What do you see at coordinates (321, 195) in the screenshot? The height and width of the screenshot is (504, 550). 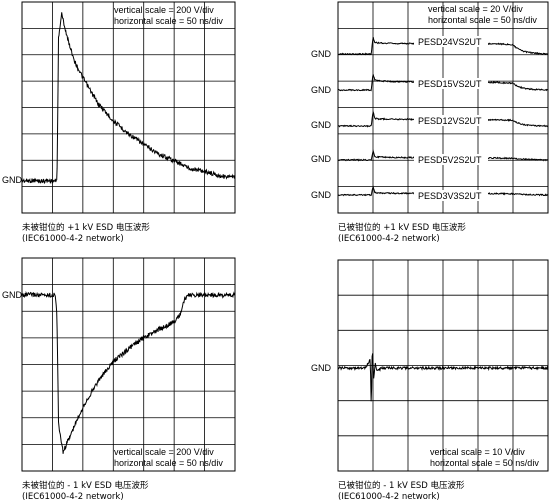 I see `gnd-label-pesd3v3s2ut: GND` at bounding box center [321, 195].